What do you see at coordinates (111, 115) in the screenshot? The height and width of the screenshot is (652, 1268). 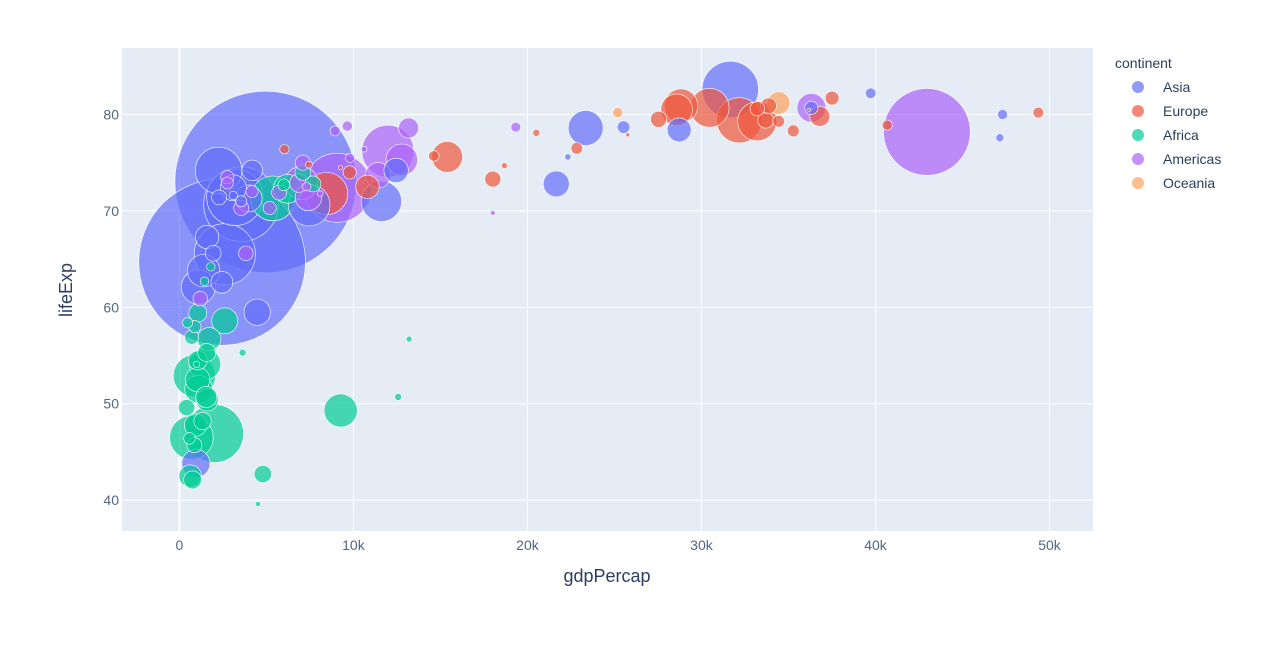 I see `y-tick-label: 80` at bounding box center [111, 115].